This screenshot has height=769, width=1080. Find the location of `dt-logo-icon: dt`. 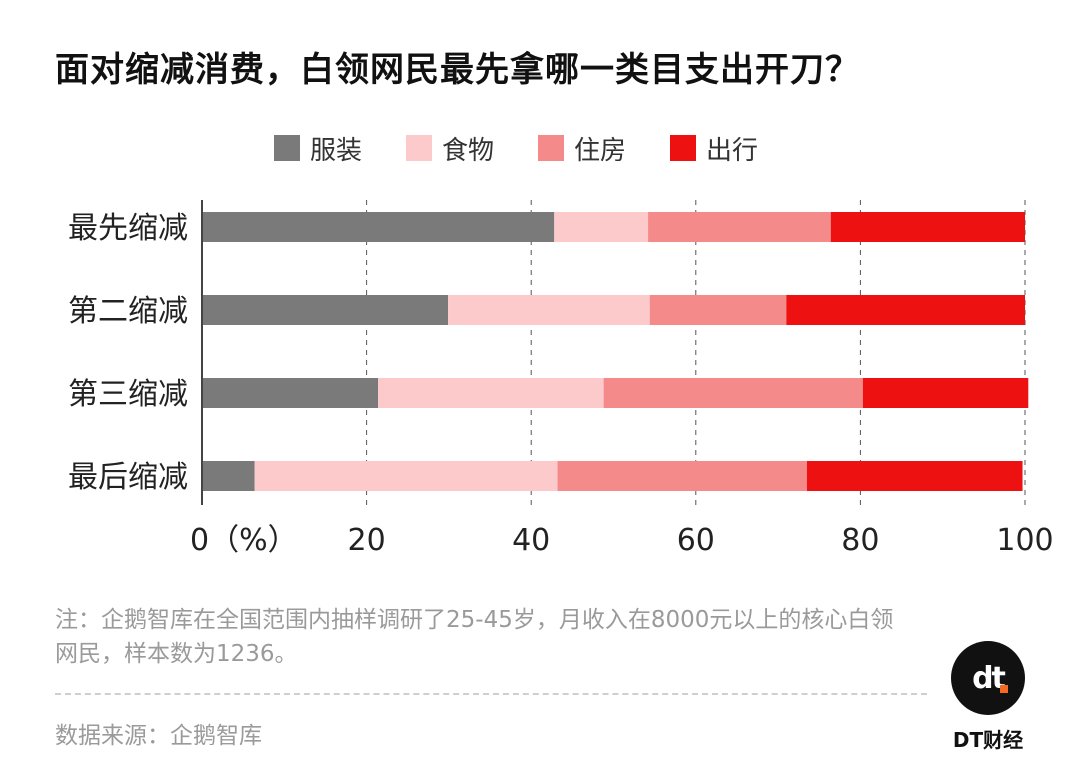

dt-logo-icon: dt is located at coordinates (988, 678).